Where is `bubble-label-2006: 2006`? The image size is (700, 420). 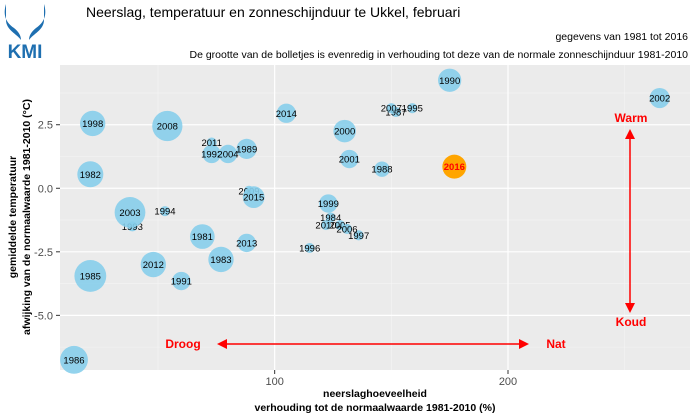 bubble-label-2006: 2006 is located at coordinates (346, 229).